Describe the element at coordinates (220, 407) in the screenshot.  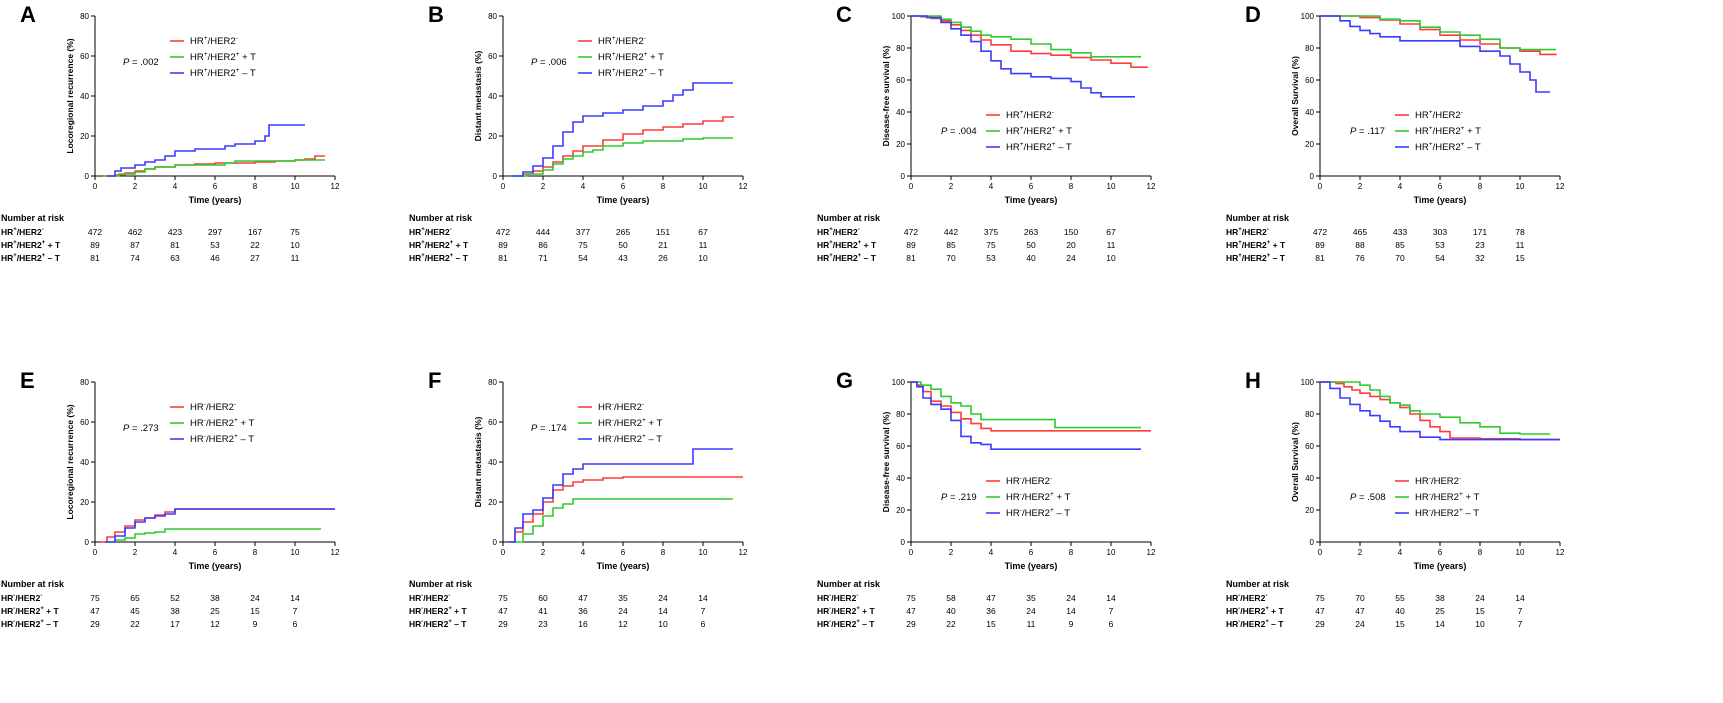
I see `legend-label-1-mid: /HER2` at that location.